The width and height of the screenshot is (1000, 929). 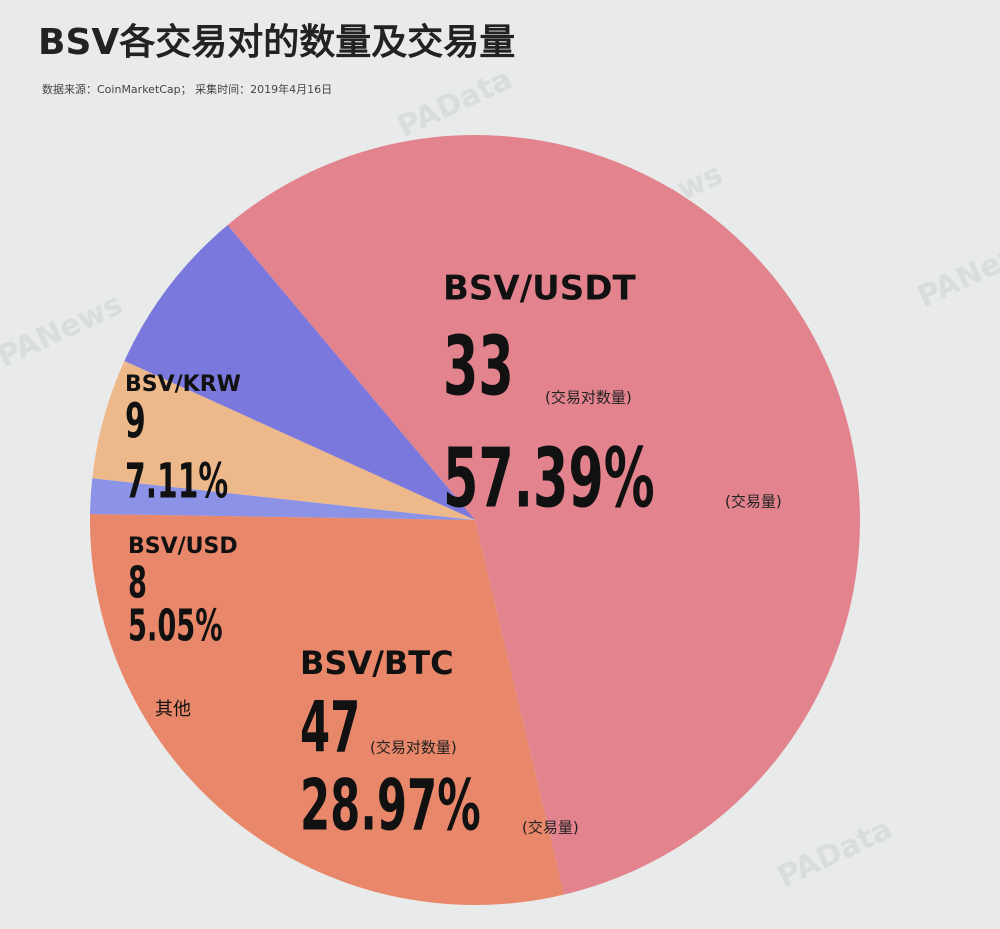 What do you see at coordinates (539, 289) in the screenshot?
I see `slice-name: BSV/USDT` at bounding box center [539, 289].